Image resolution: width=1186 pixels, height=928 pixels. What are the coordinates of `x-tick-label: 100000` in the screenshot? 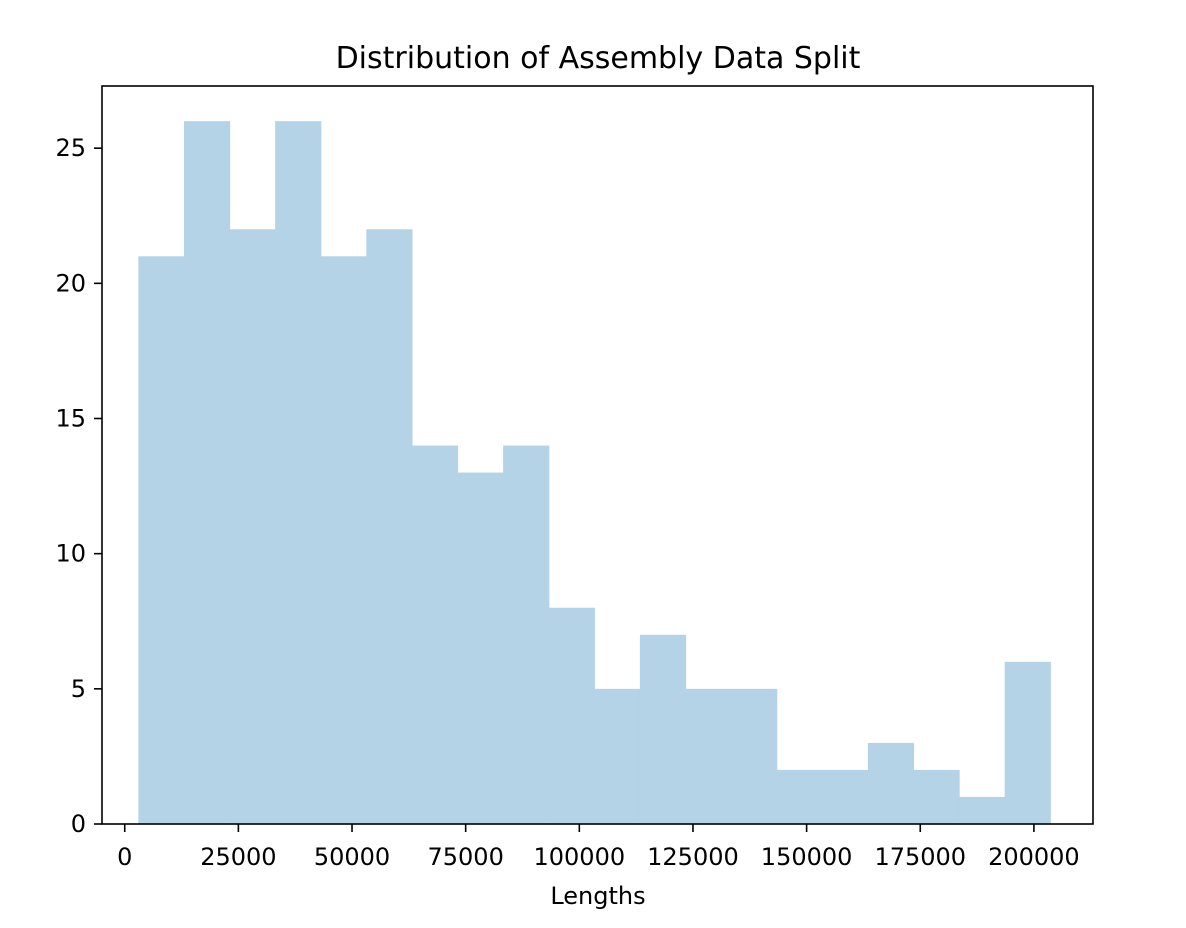 It's located at (580, 857).